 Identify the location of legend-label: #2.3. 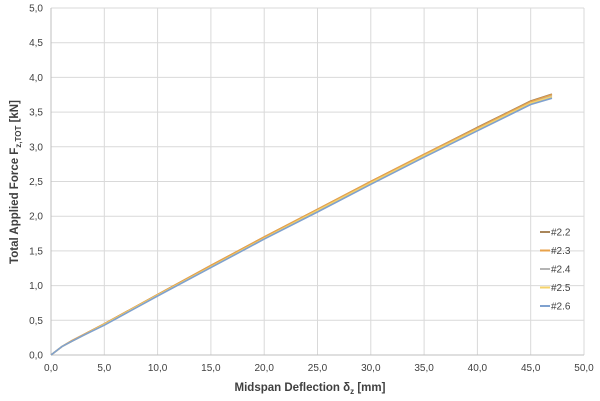
(561, 251).